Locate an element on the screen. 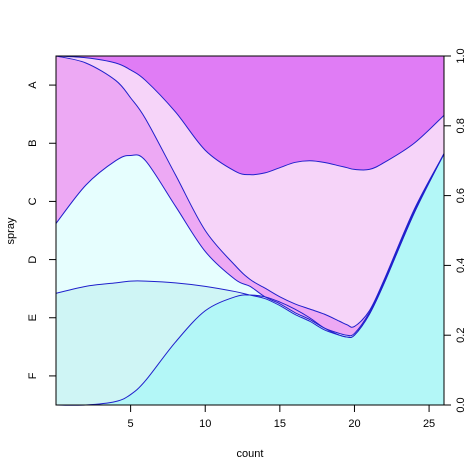  x-tick-label: 15 is located at coordinates (280, 424).